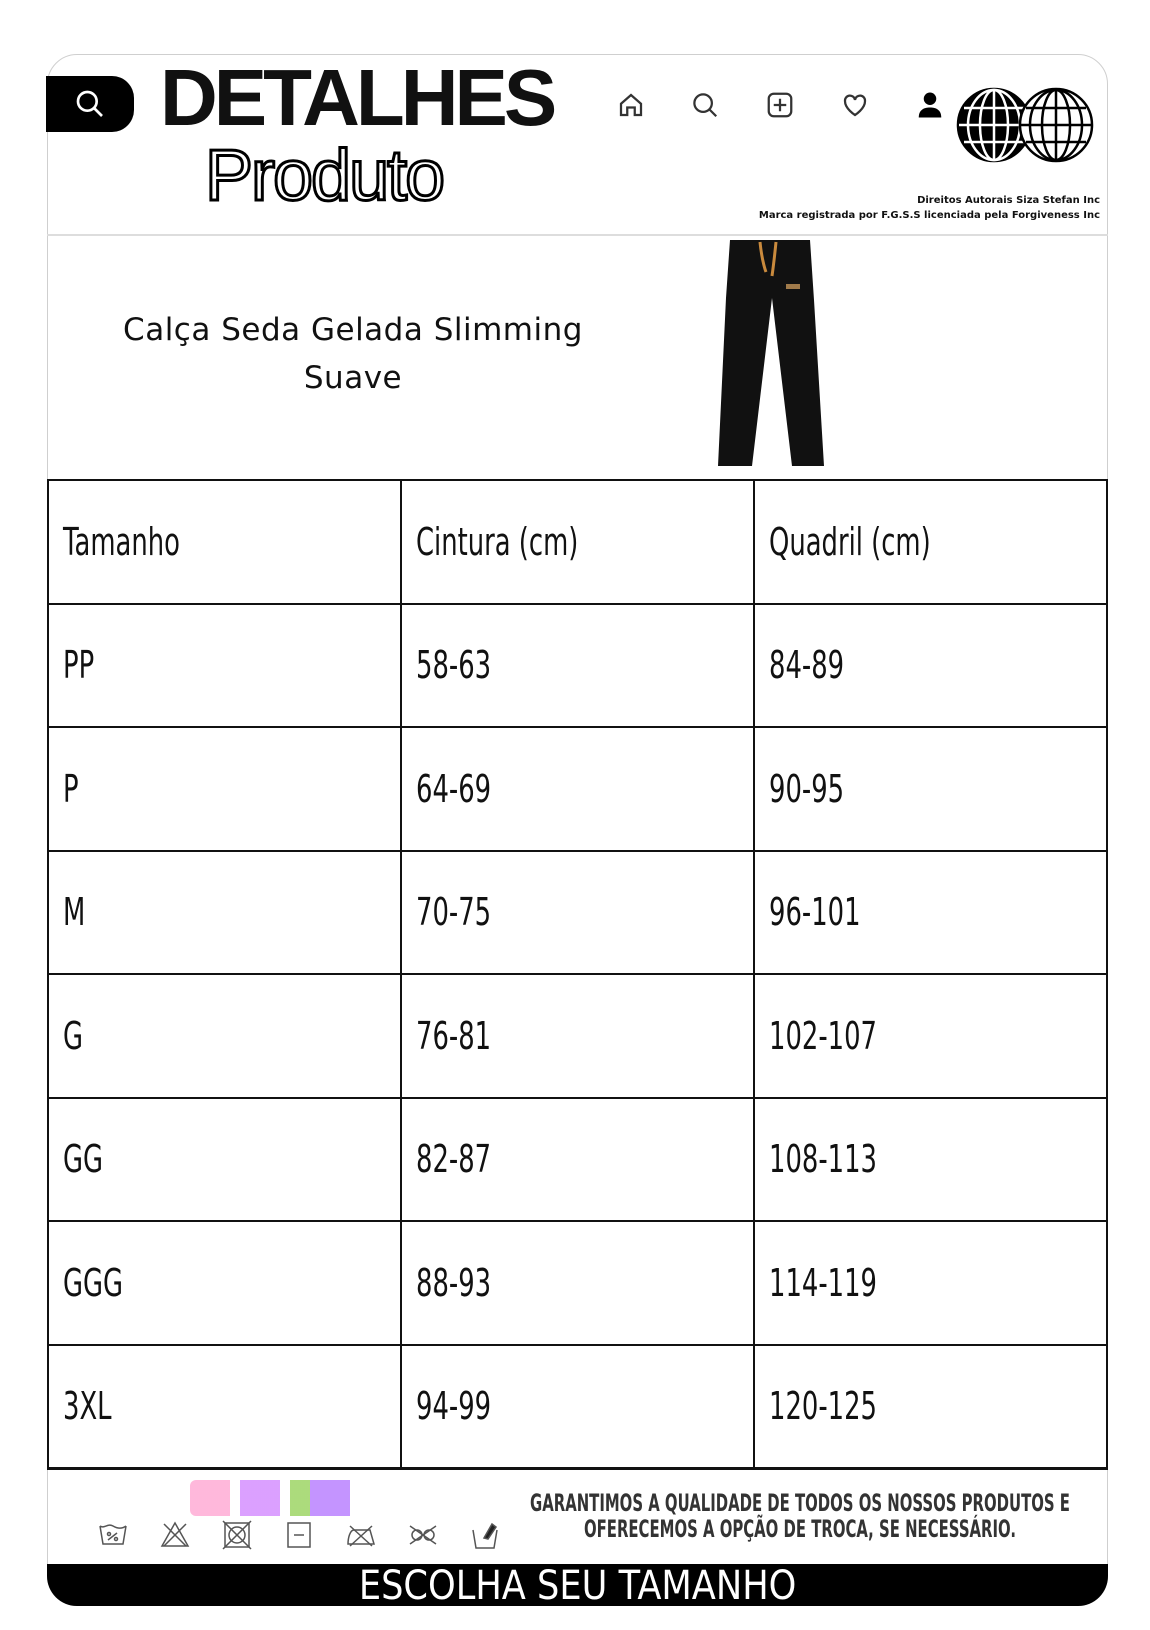 Image resolution: width=1150 pixels, height=1630 pixels. I want to click on cell-value: 96-101, so click(814, 912).